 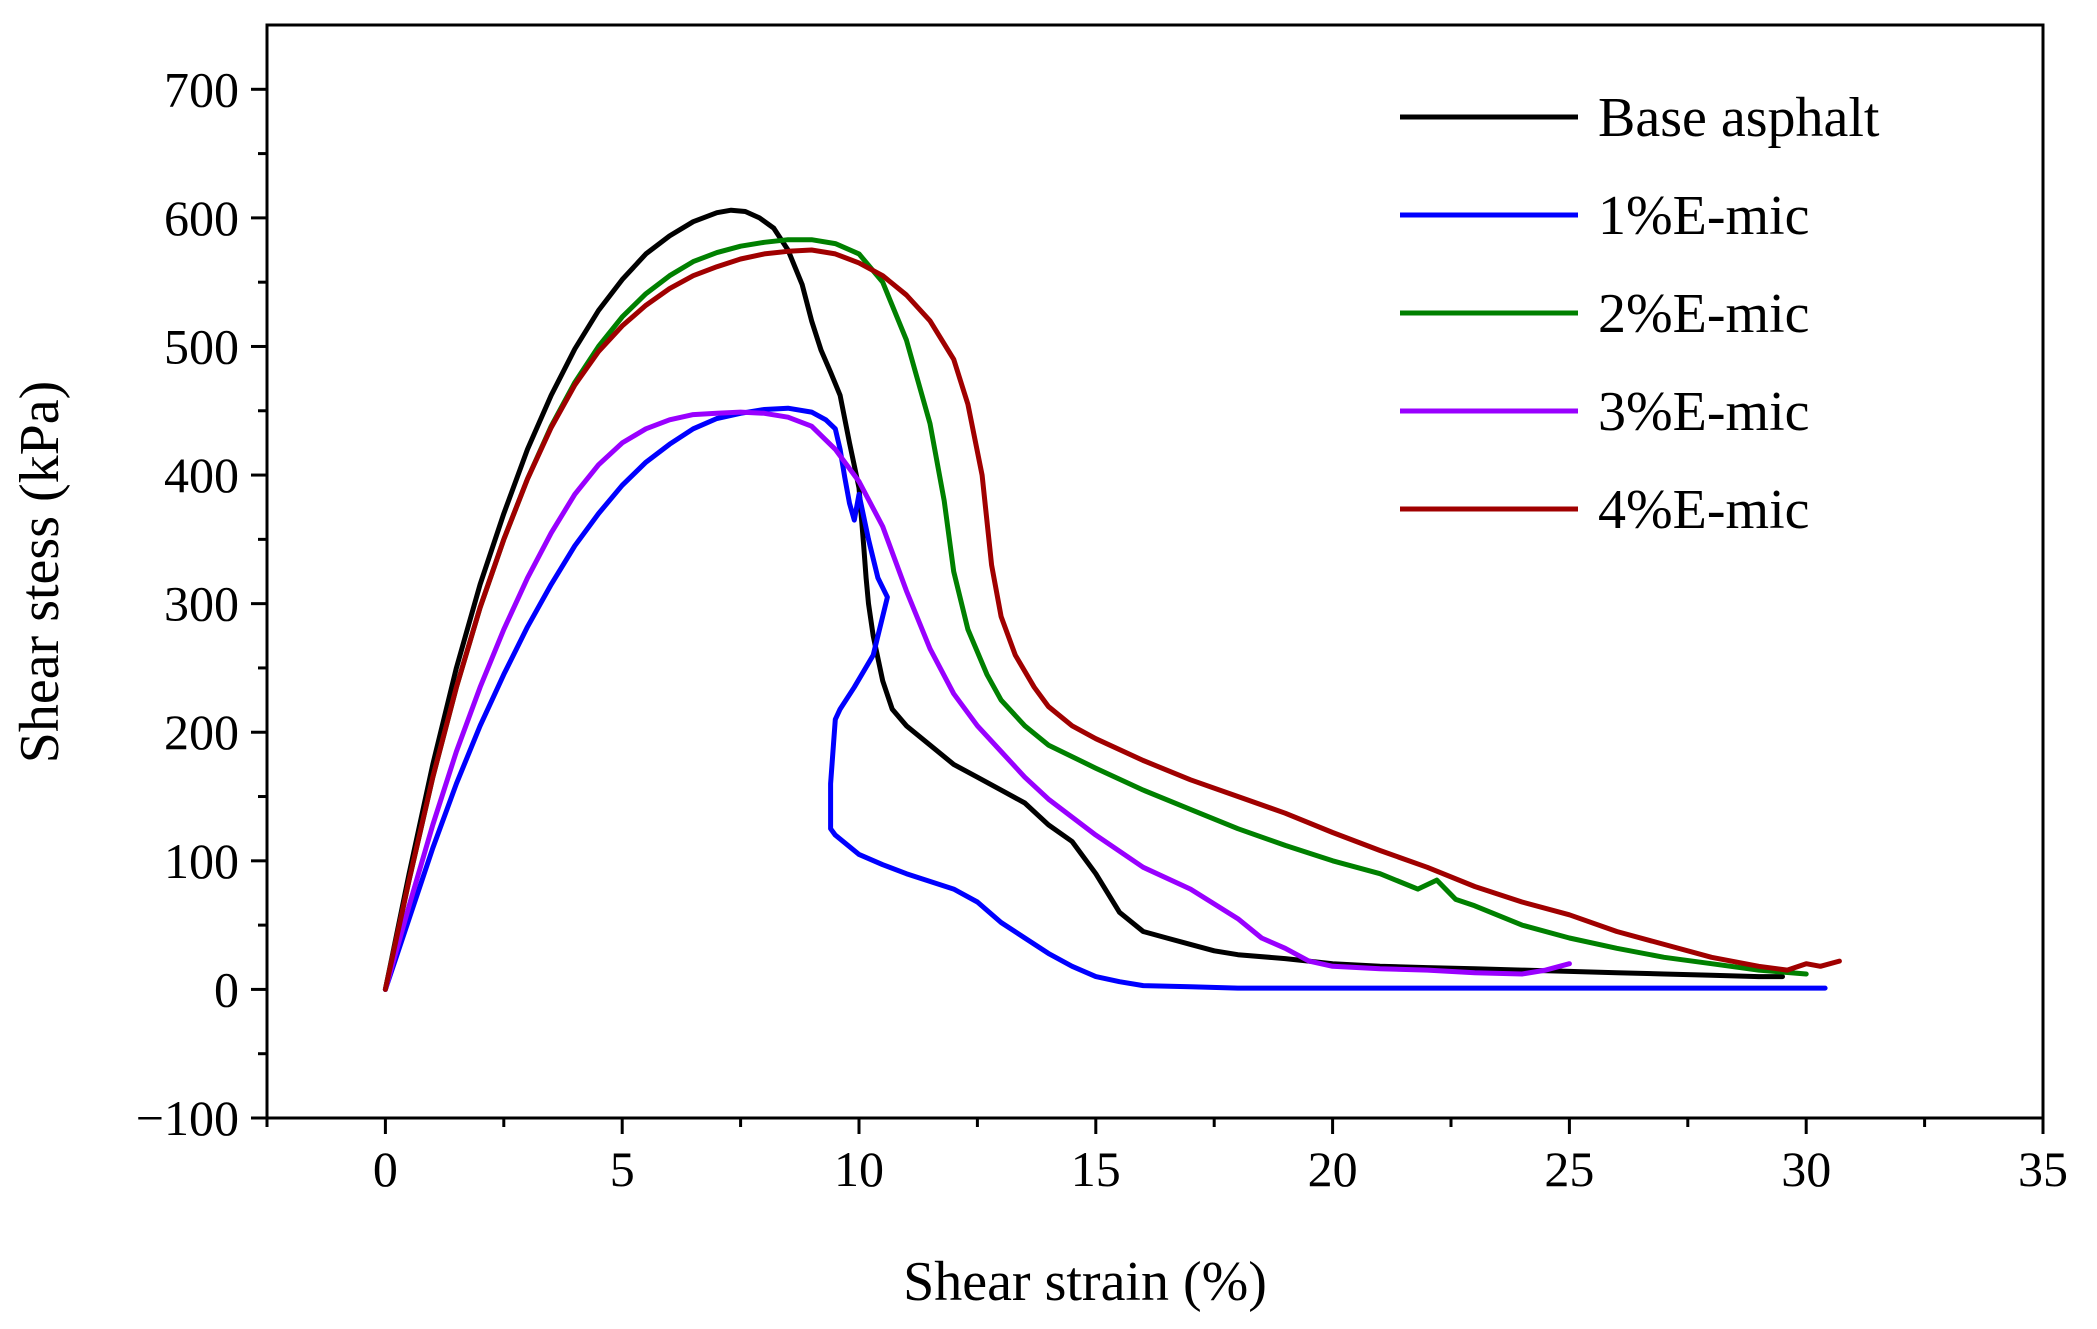 I want to click on x-axis-label: Shear strain (%), so click(x=1085, y=1282).